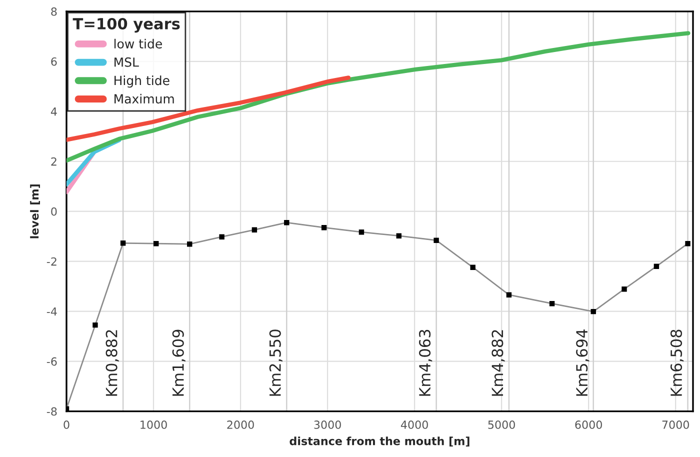 The width and height of the screenshot is (700, 457). I want to click on x-tick-label: 0, so click(67, 424).